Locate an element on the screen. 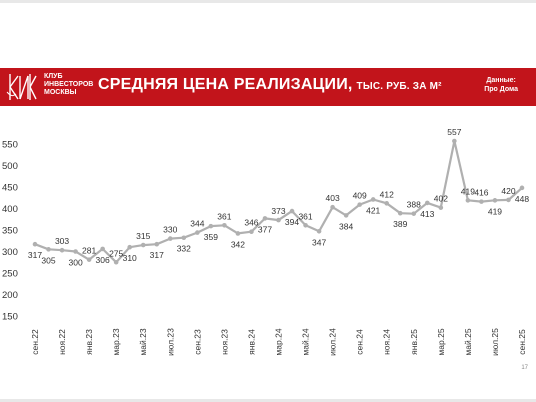  x-tick-label: сен.22 is located at coordinates (35, 342).